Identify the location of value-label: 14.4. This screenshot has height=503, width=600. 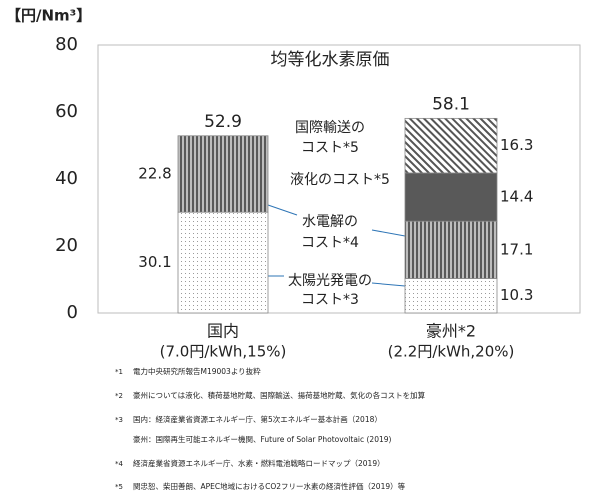
(516, 197).